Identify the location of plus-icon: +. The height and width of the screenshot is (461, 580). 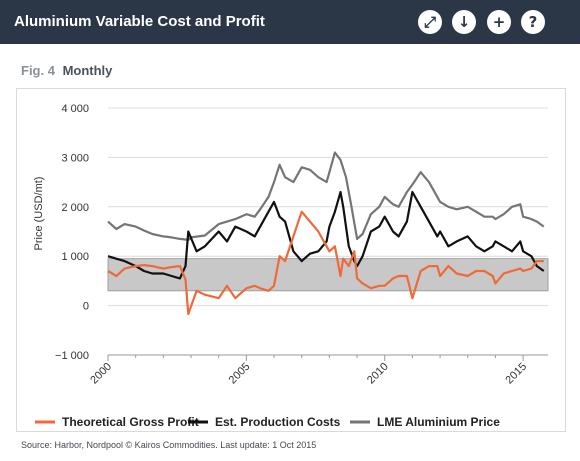
(499, 22).